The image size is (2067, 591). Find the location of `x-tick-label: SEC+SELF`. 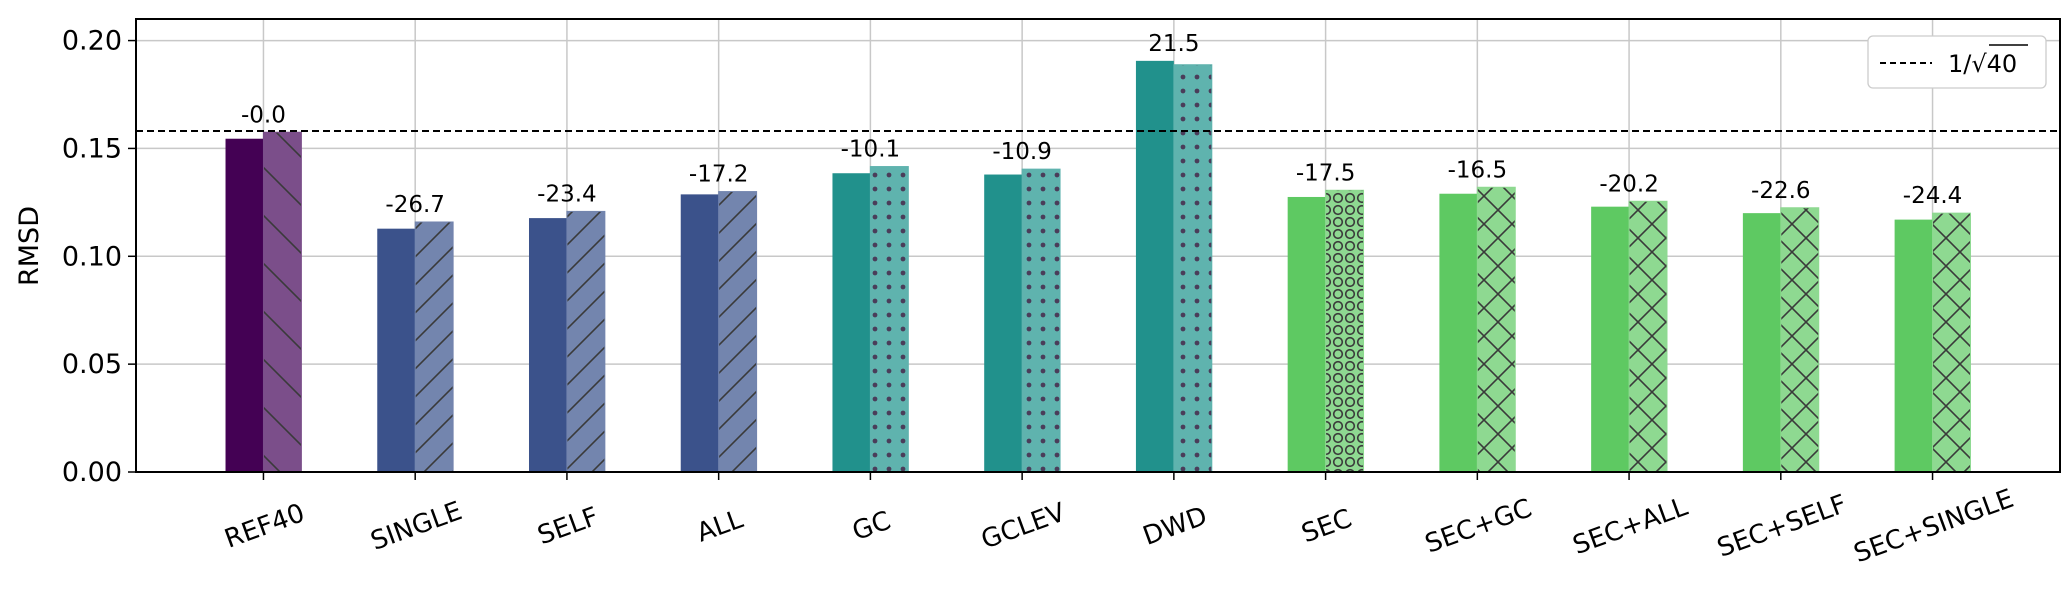

x-tick-label: SEC+SELF is located at coordinates (1781, 526).